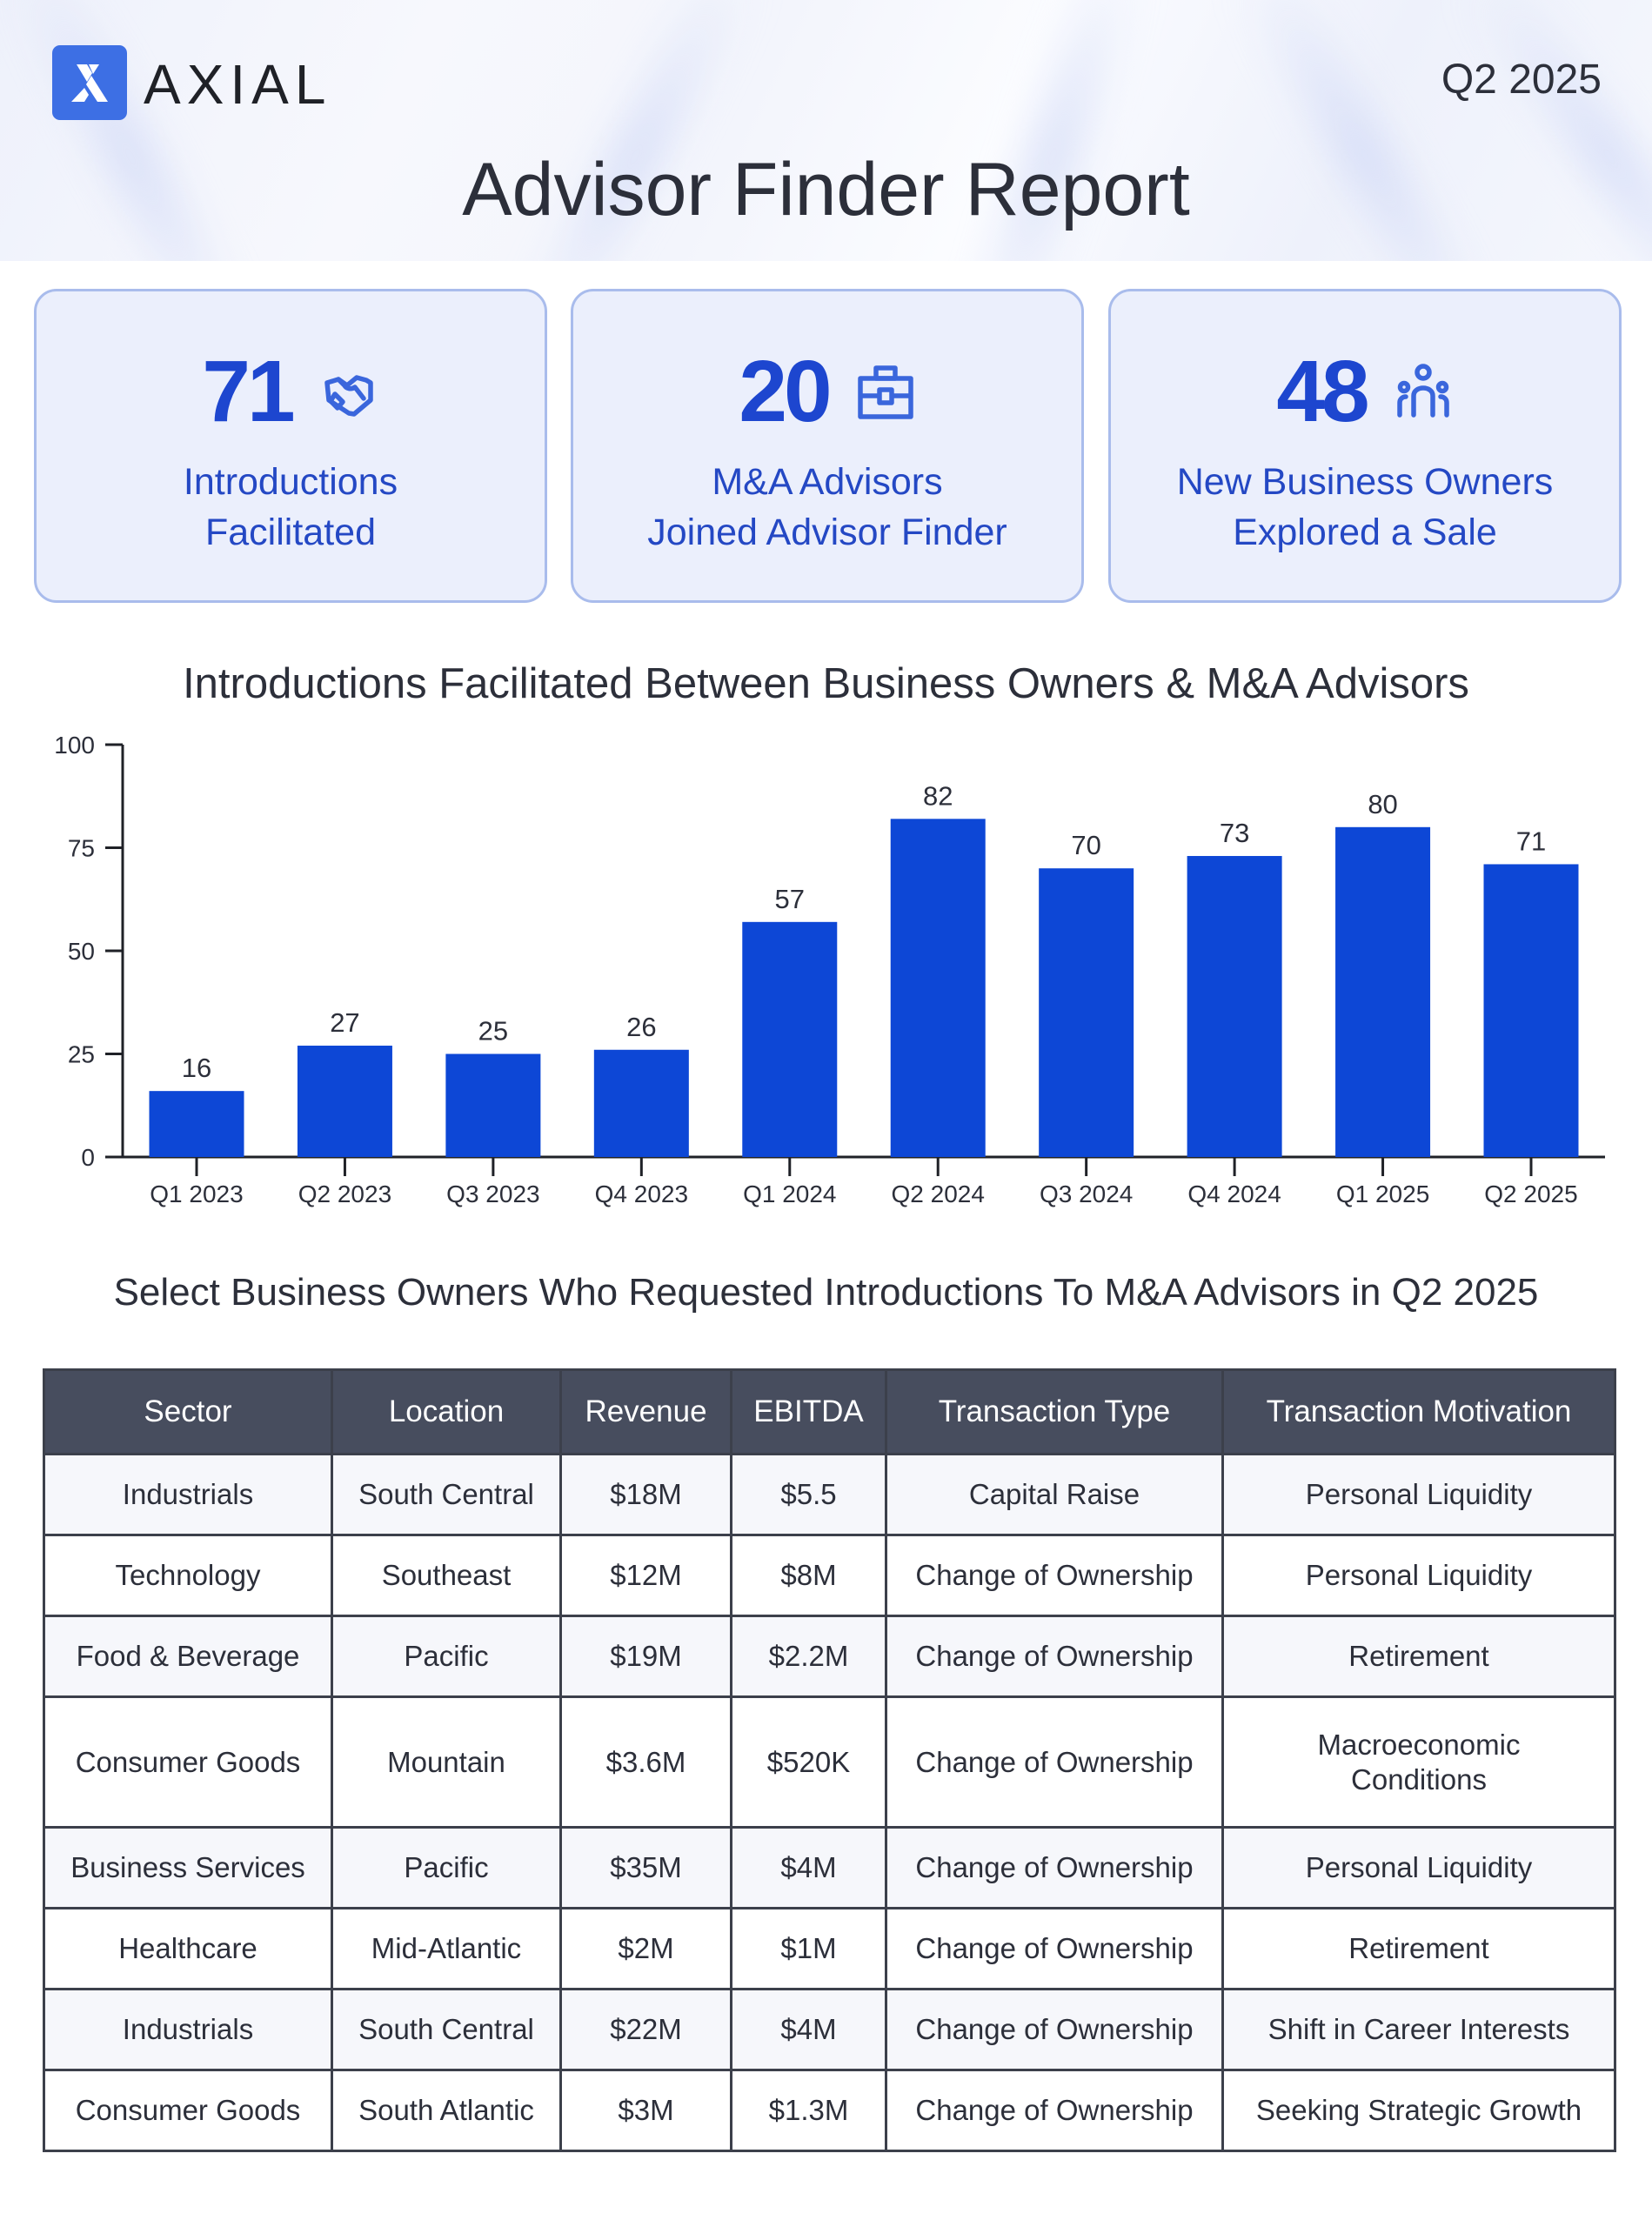  What do you see at coordinates (1234, 833) in the screenshot?
I see `bar-value-label: 73` at bounding box center [1234, 833].